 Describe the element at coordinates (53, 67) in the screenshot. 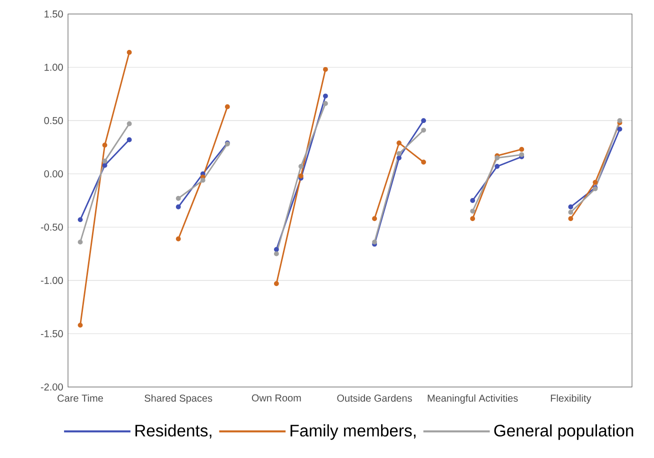

I see `y-tick-label: 1.00` at that location.